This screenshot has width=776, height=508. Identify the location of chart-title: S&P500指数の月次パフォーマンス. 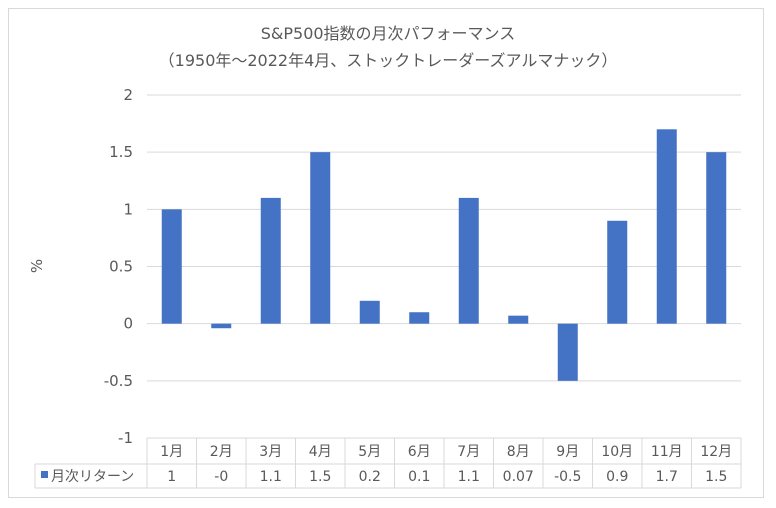
(388, 33).